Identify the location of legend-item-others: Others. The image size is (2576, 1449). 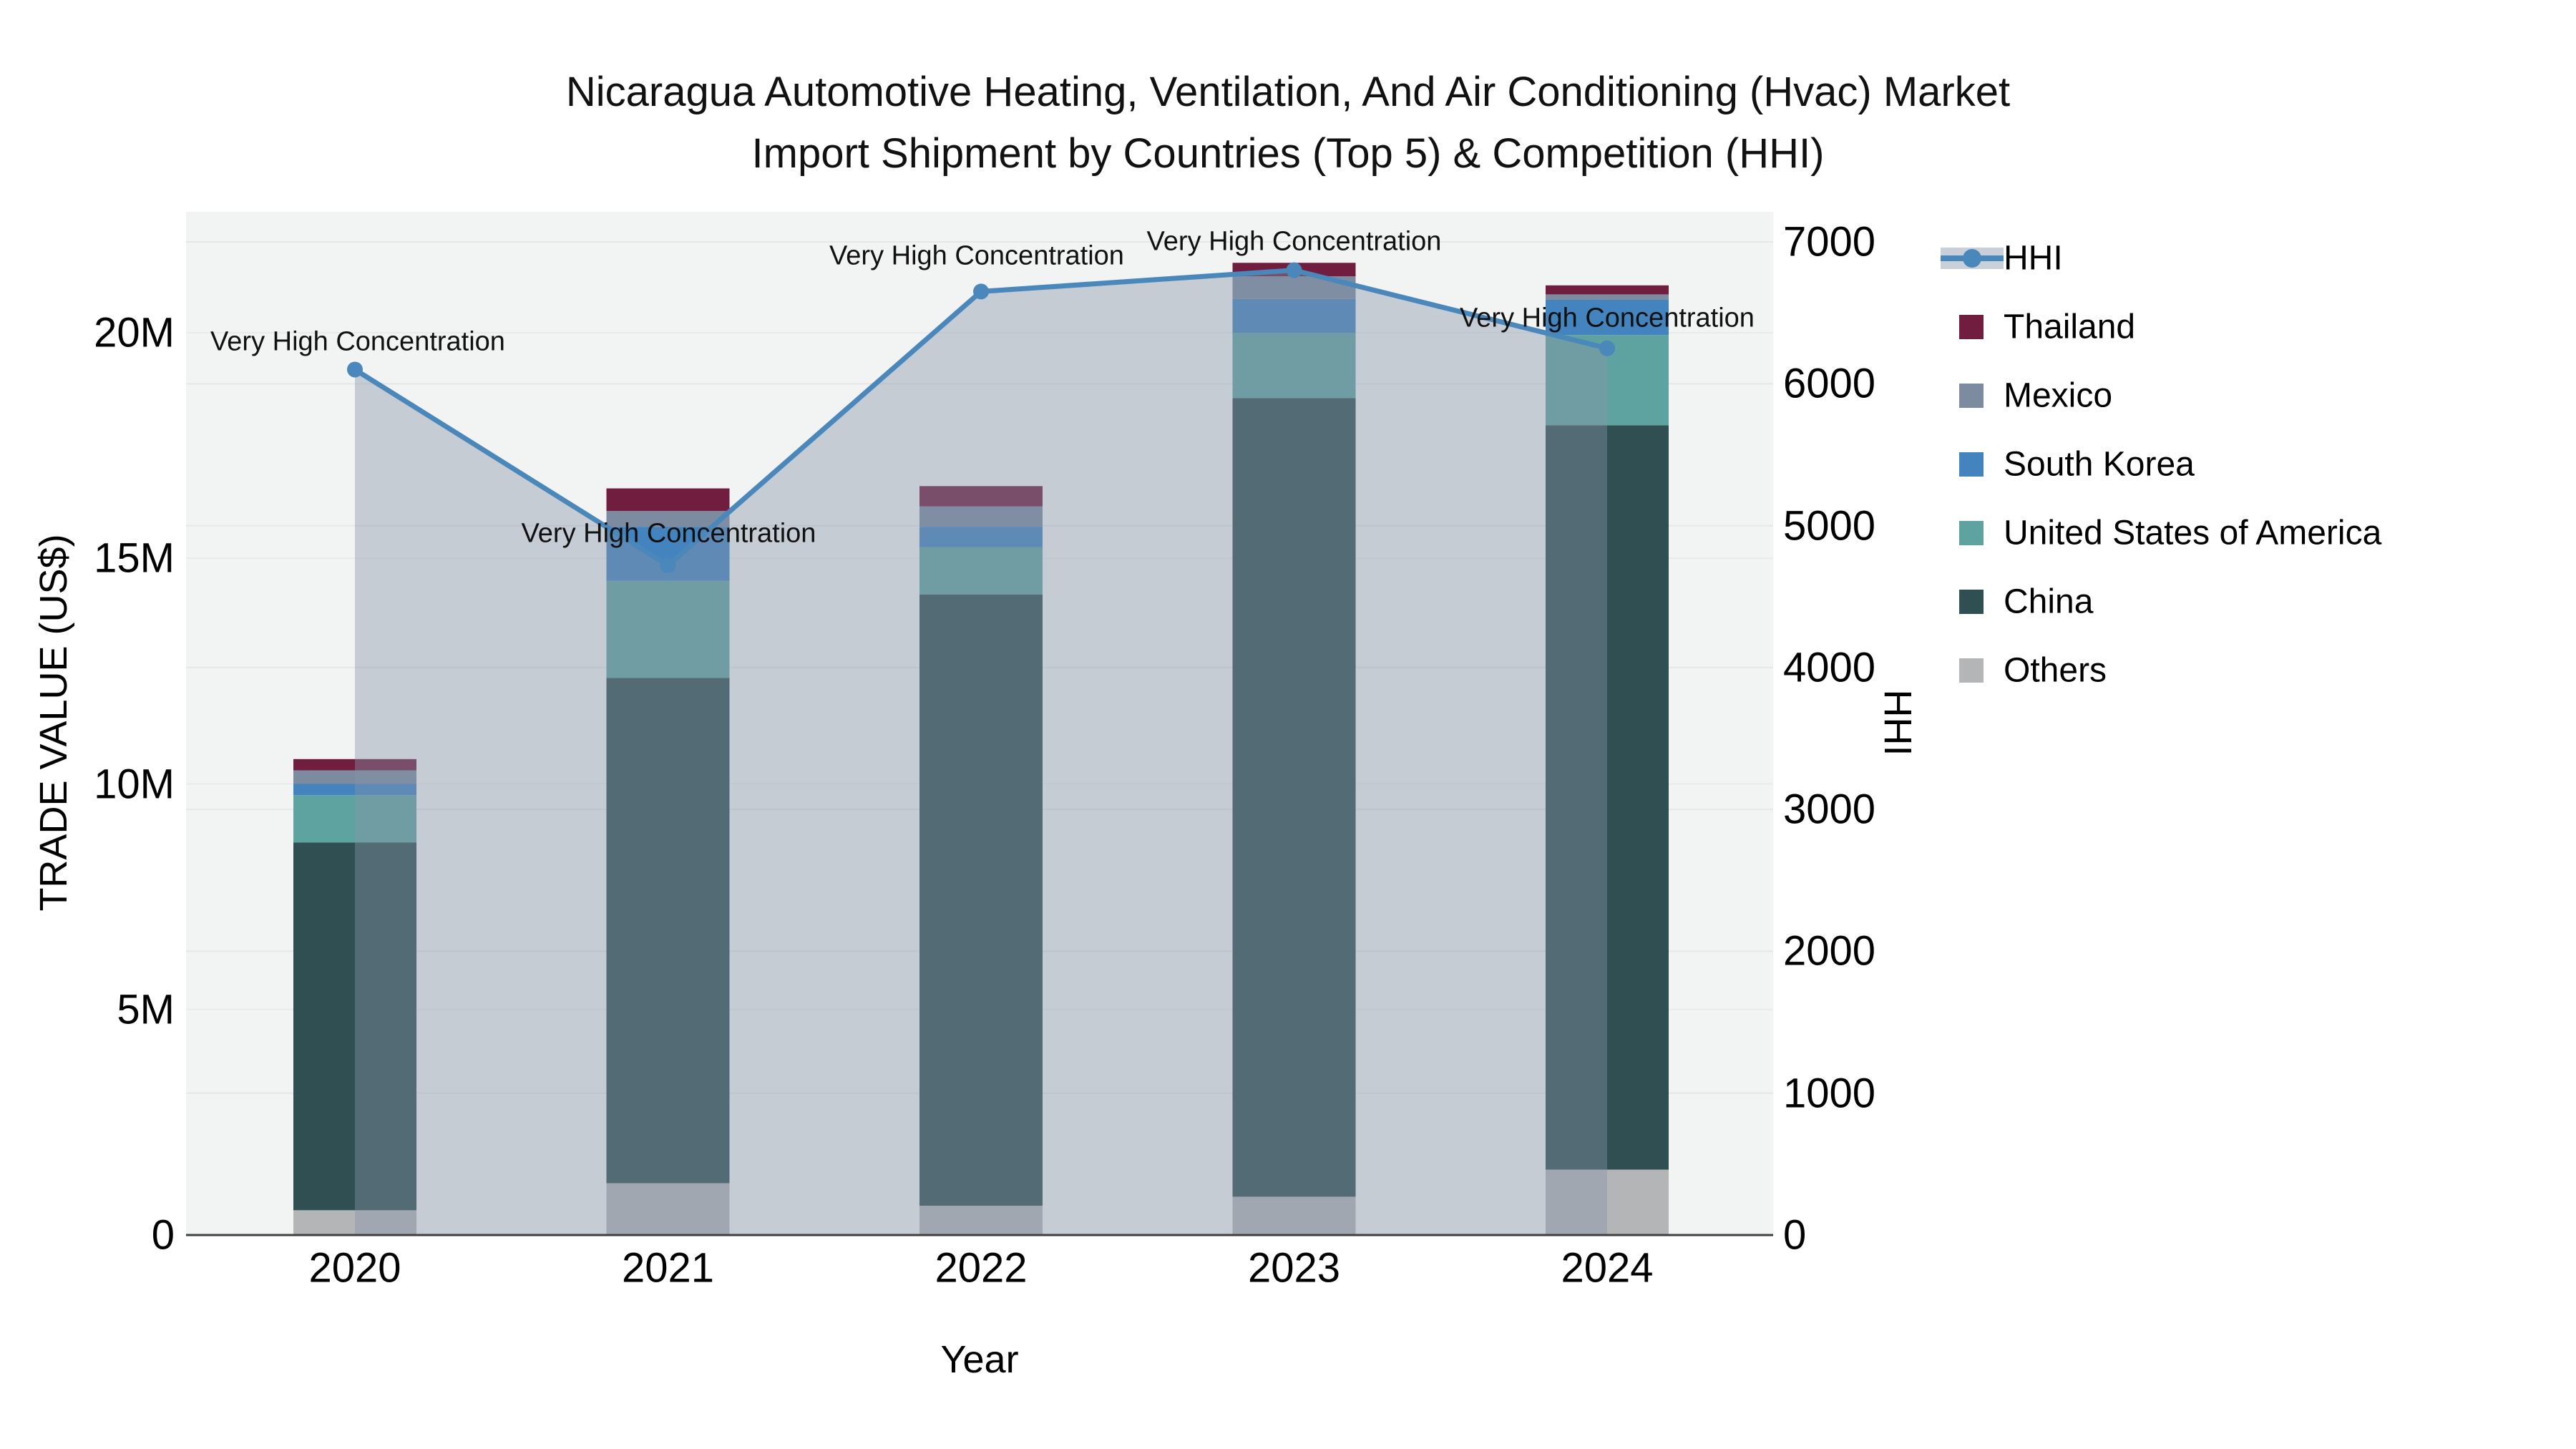
(2255, 670).